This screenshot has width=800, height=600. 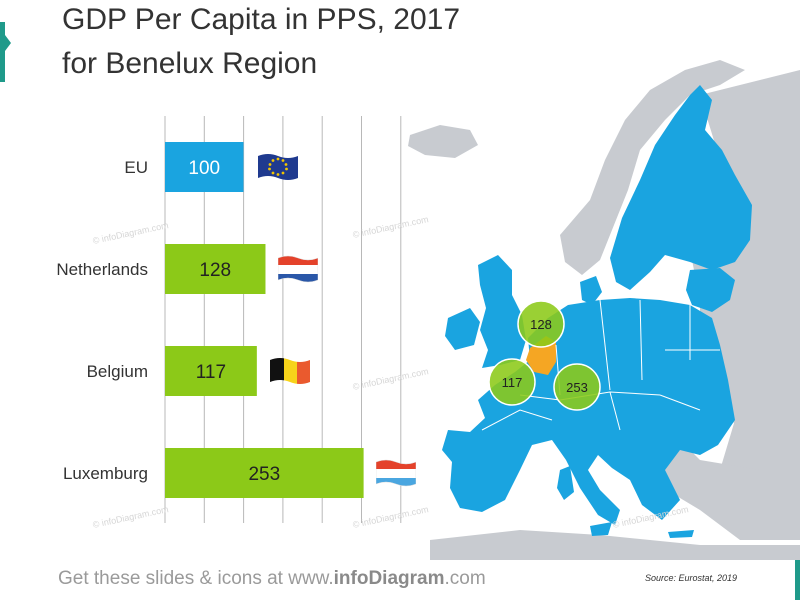 I want to click on footer-brand: infoDiagram, so click(x=389, y=578).